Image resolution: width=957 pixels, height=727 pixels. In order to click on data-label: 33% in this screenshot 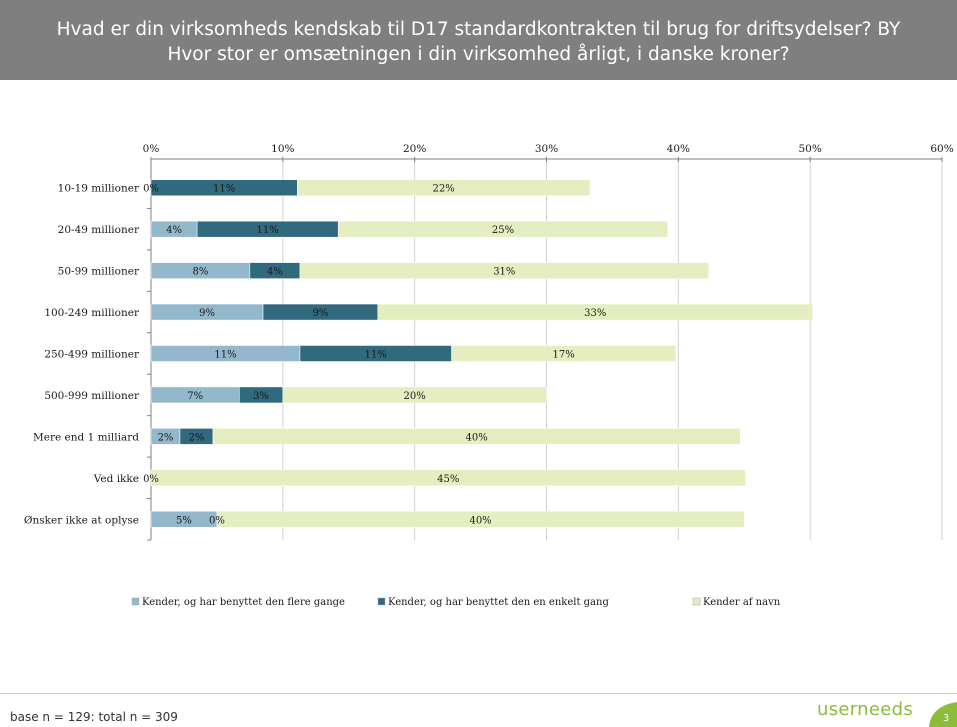, I will do `click(595, 313)`.